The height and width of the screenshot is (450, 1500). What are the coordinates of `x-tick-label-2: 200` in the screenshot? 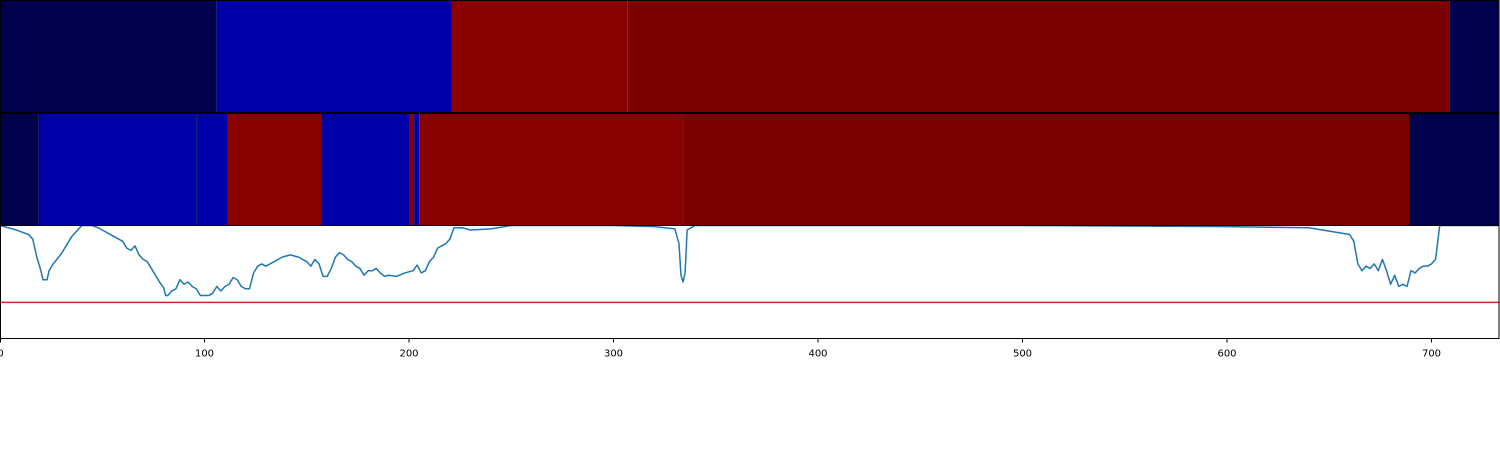 It's located at (408, 354).